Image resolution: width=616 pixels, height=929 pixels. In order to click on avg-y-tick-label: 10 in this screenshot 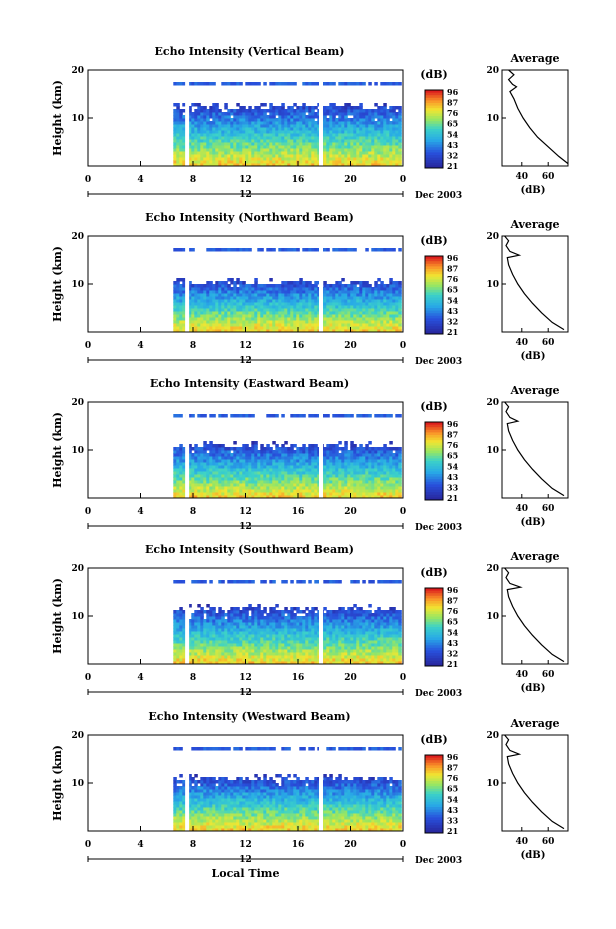, I will do `click(492, 119)`.